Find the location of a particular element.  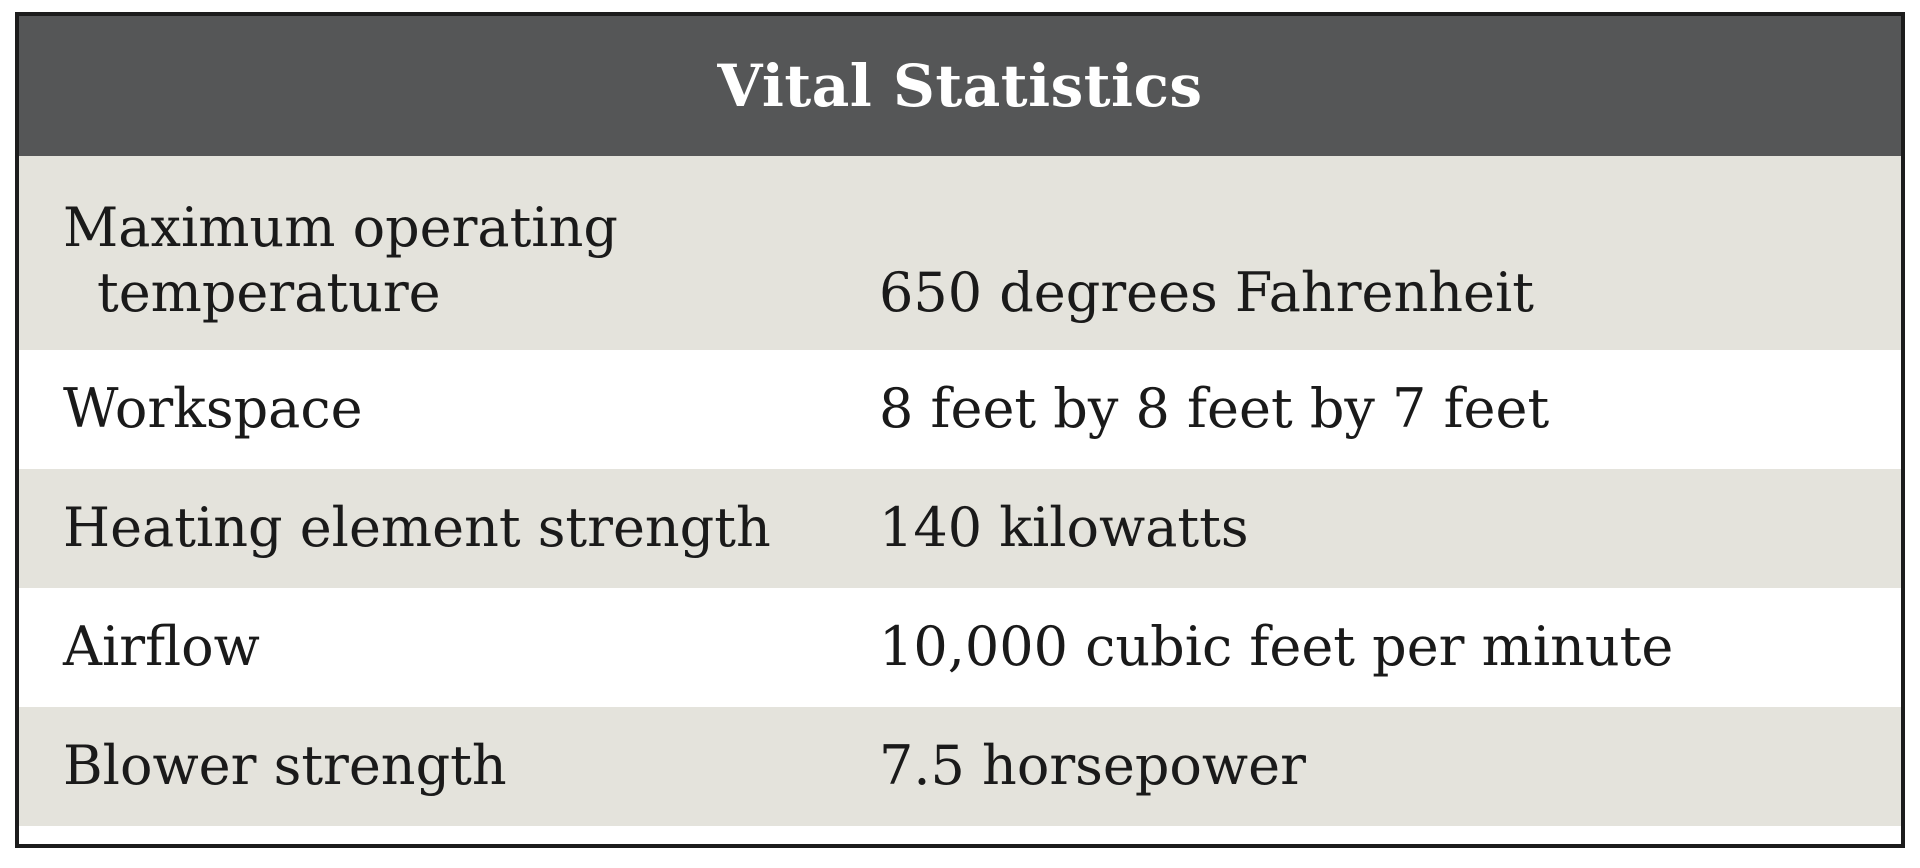

row-label-line: temperature is located at coordinates (269, 293).